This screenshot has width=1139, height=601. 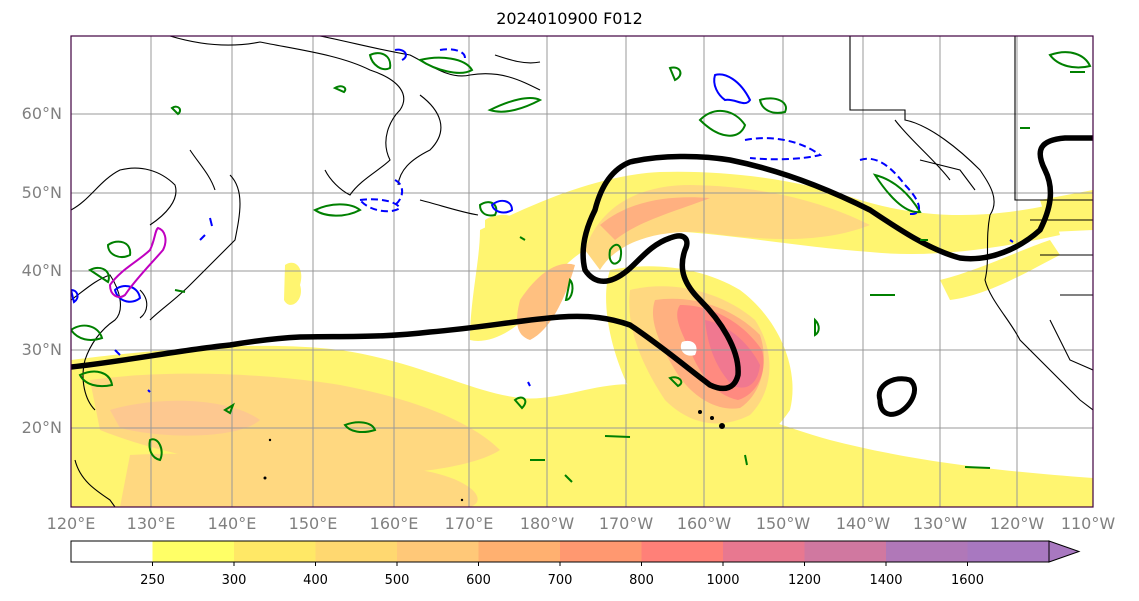 What do you see at coordinates (152, 580) in the screenshot?
I see `colorbar-tick-label: 250` at bounding box center [152, 580].